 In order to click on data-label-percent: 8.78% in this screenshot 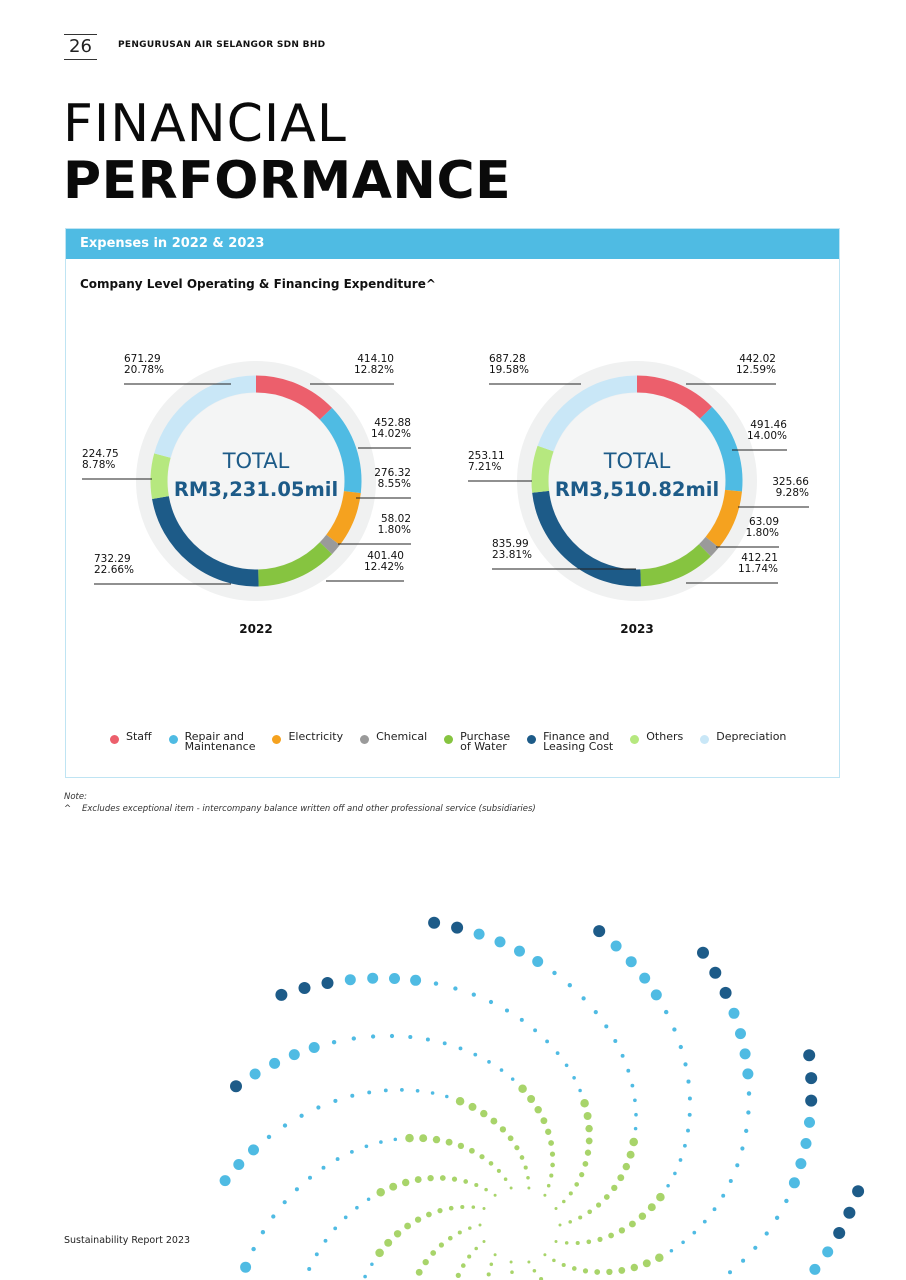, I will do `click(98, 465)`.